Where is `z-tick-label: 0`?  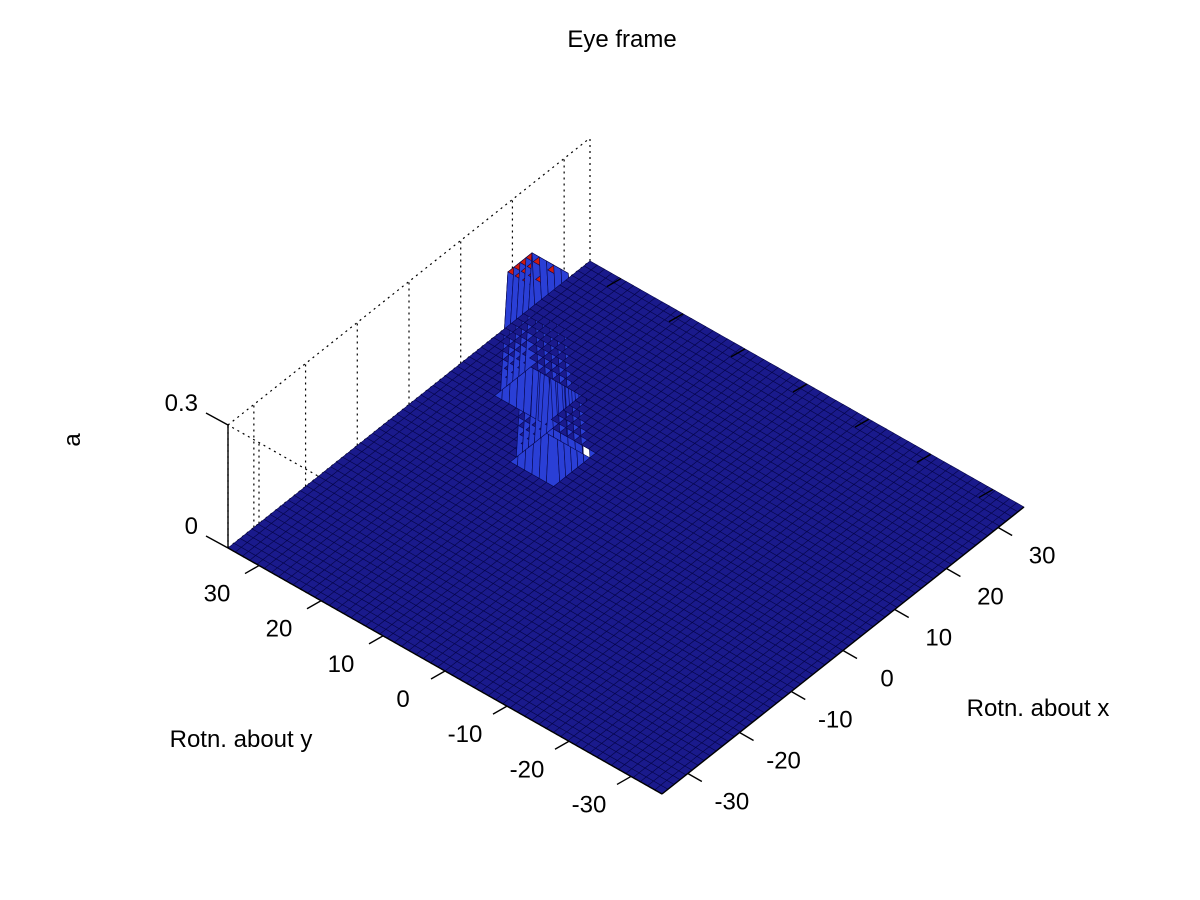
z-tick-label: 0 is located at coordinates (191, 526).